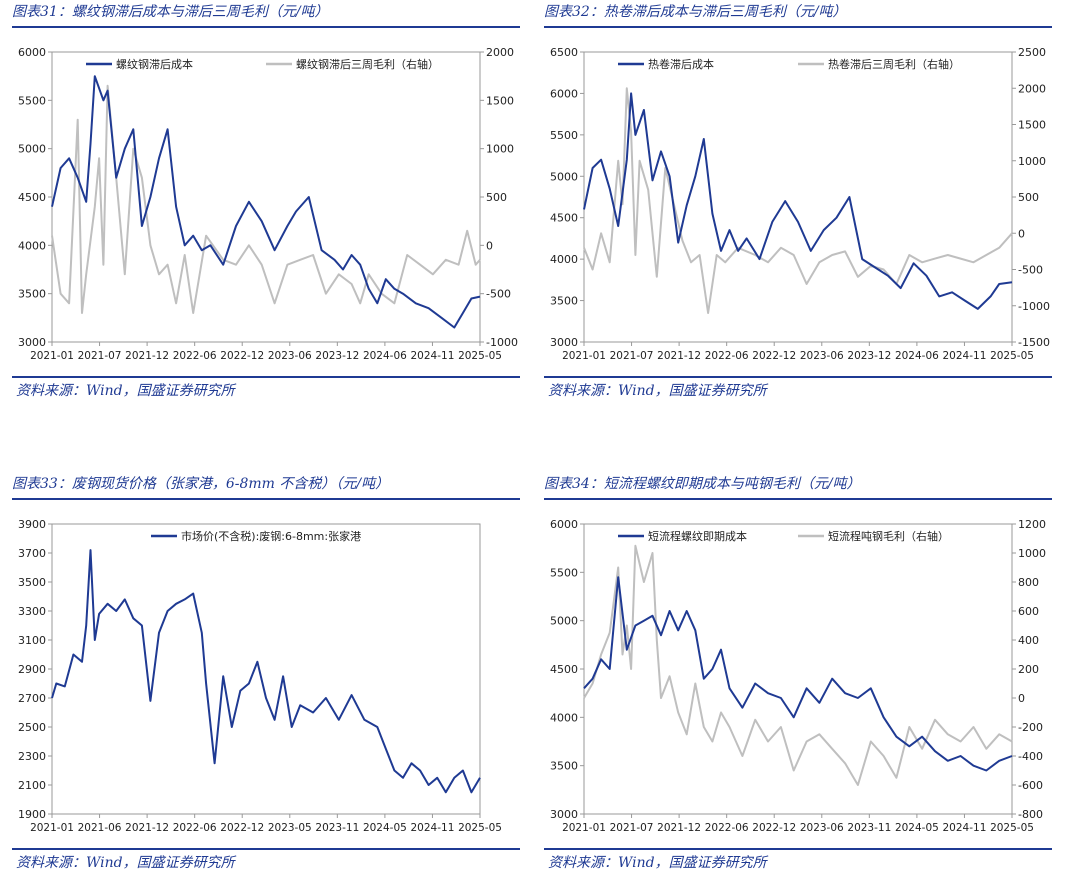  I want to click on legend-label: 短流程吨钢毛利（右轴）, so click(888, 536).